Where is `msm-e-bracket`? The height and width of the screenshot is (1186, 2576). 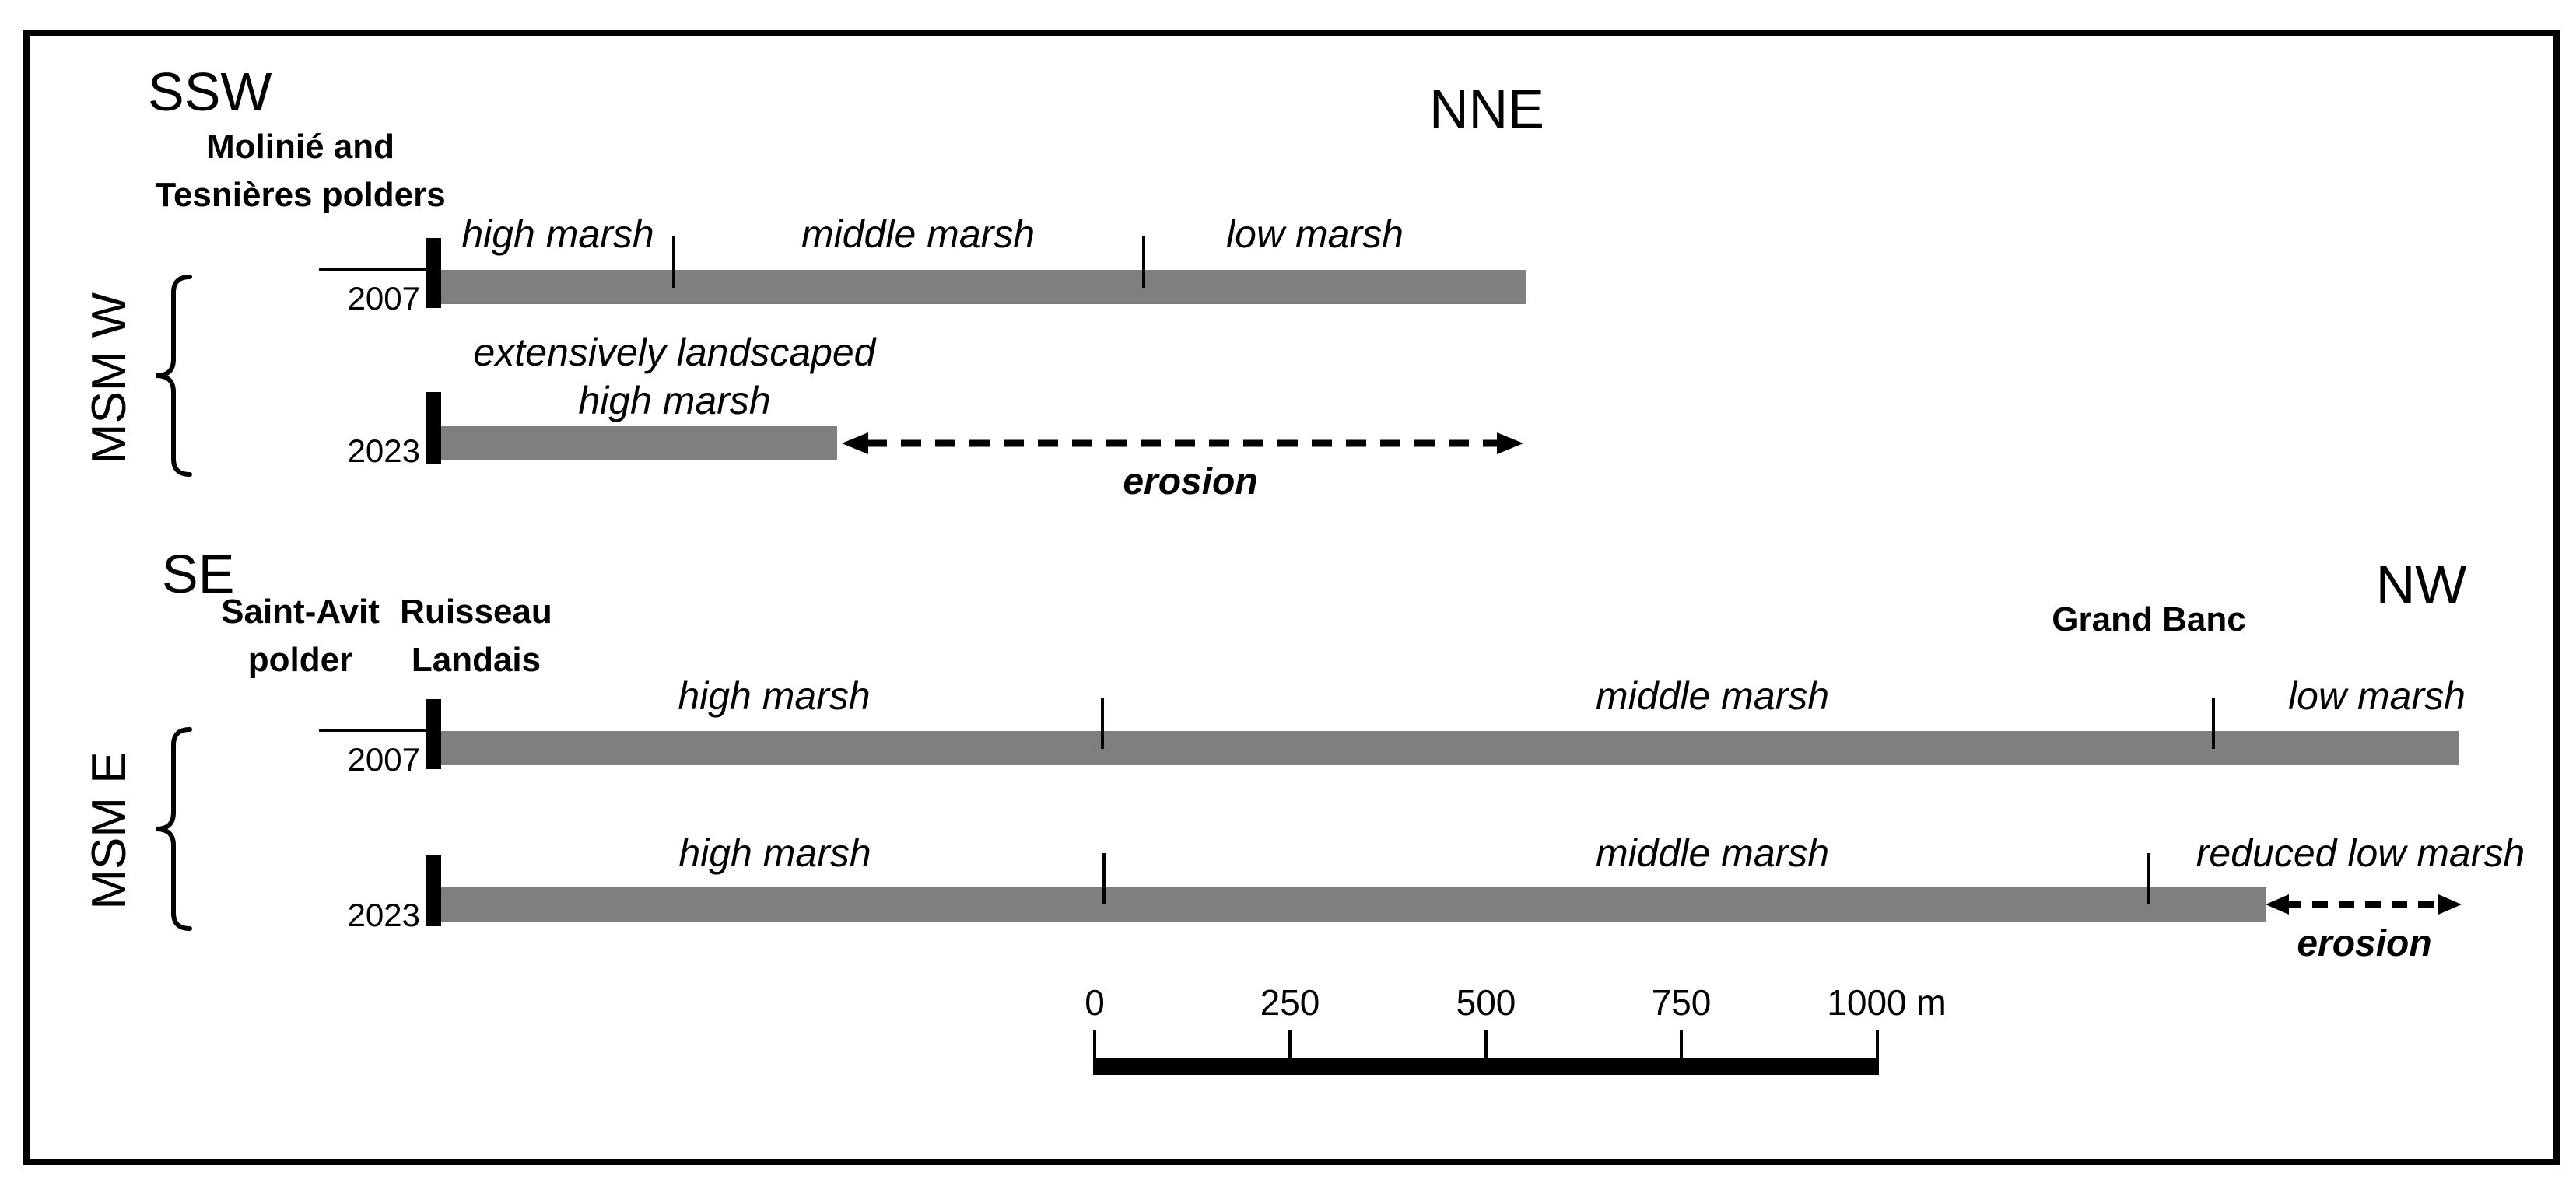
msm-e-bracket is located at coordinates (174, 829).